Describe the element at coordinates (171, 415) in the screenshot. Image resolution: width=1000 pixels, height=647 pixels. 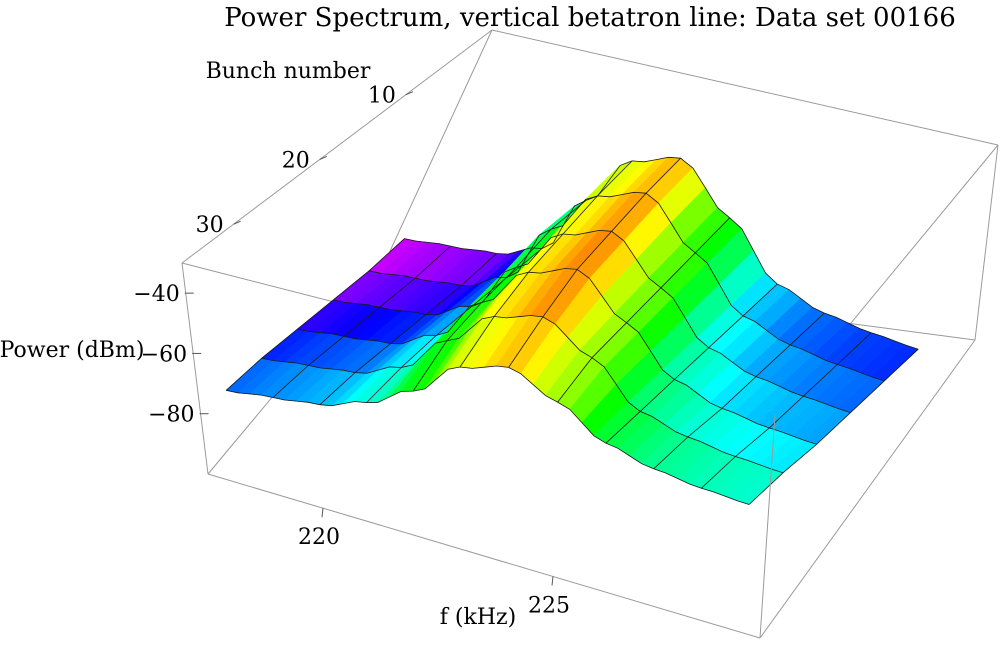
I see `z-tick-label: −80` at that location.